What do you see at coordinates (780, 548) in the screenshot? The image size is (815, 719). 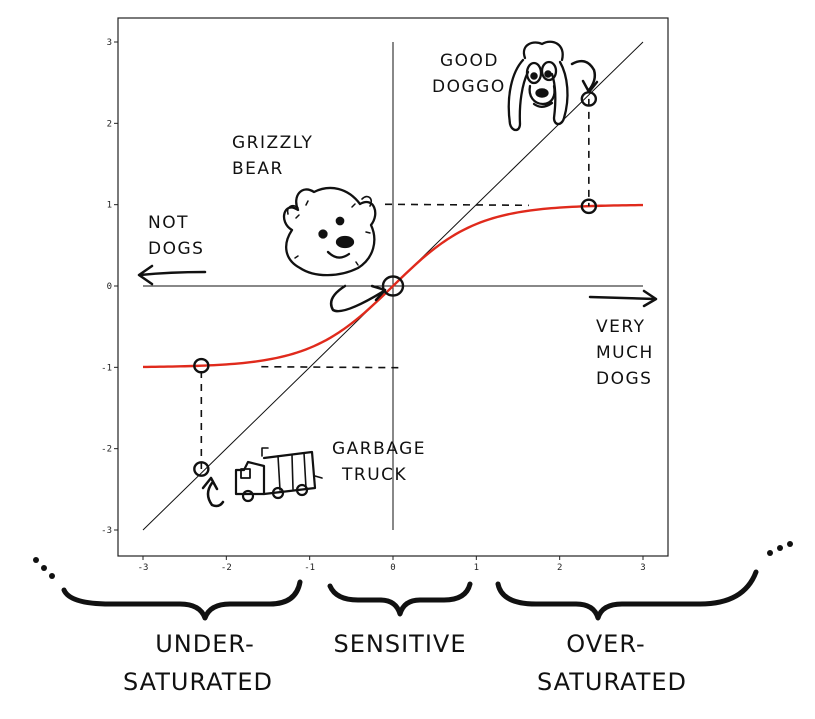 I see `ellipsis-right` at bounding box center [780, 548].